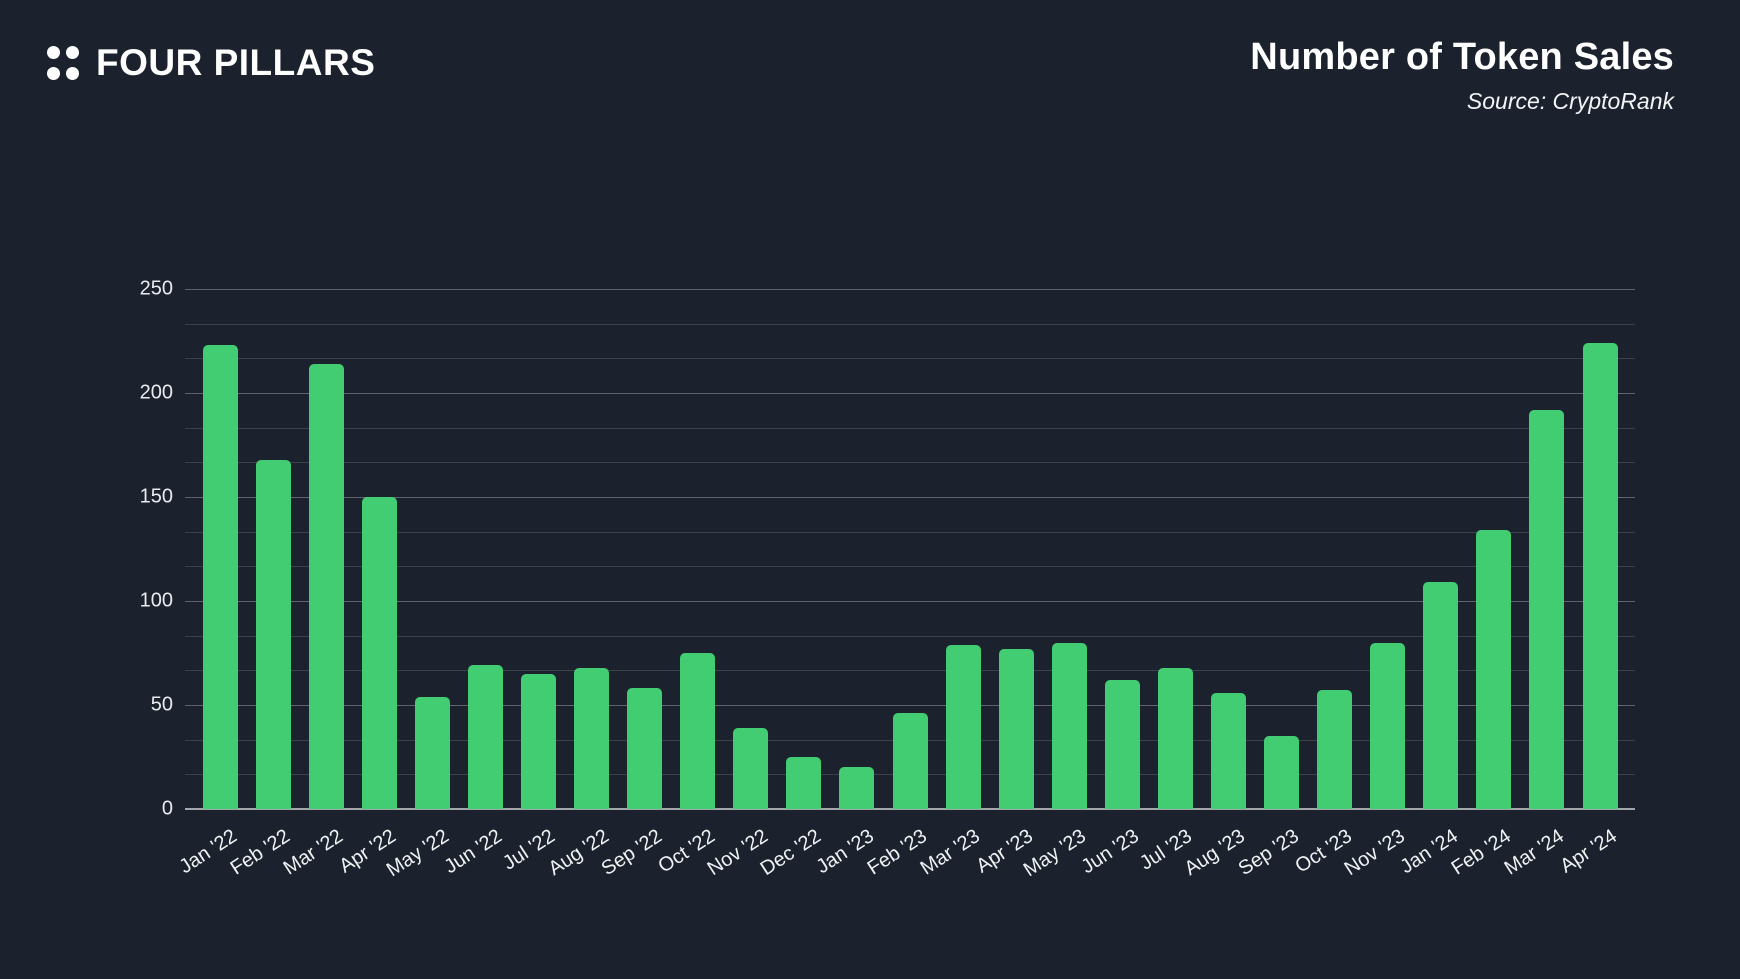 The height and width of the screenshot is (979, 1740). What do you see at coordinates (1534, 852) in the screenshot?
I see `x-axis-label: Mar '24` at bounding box center [1534, 852].